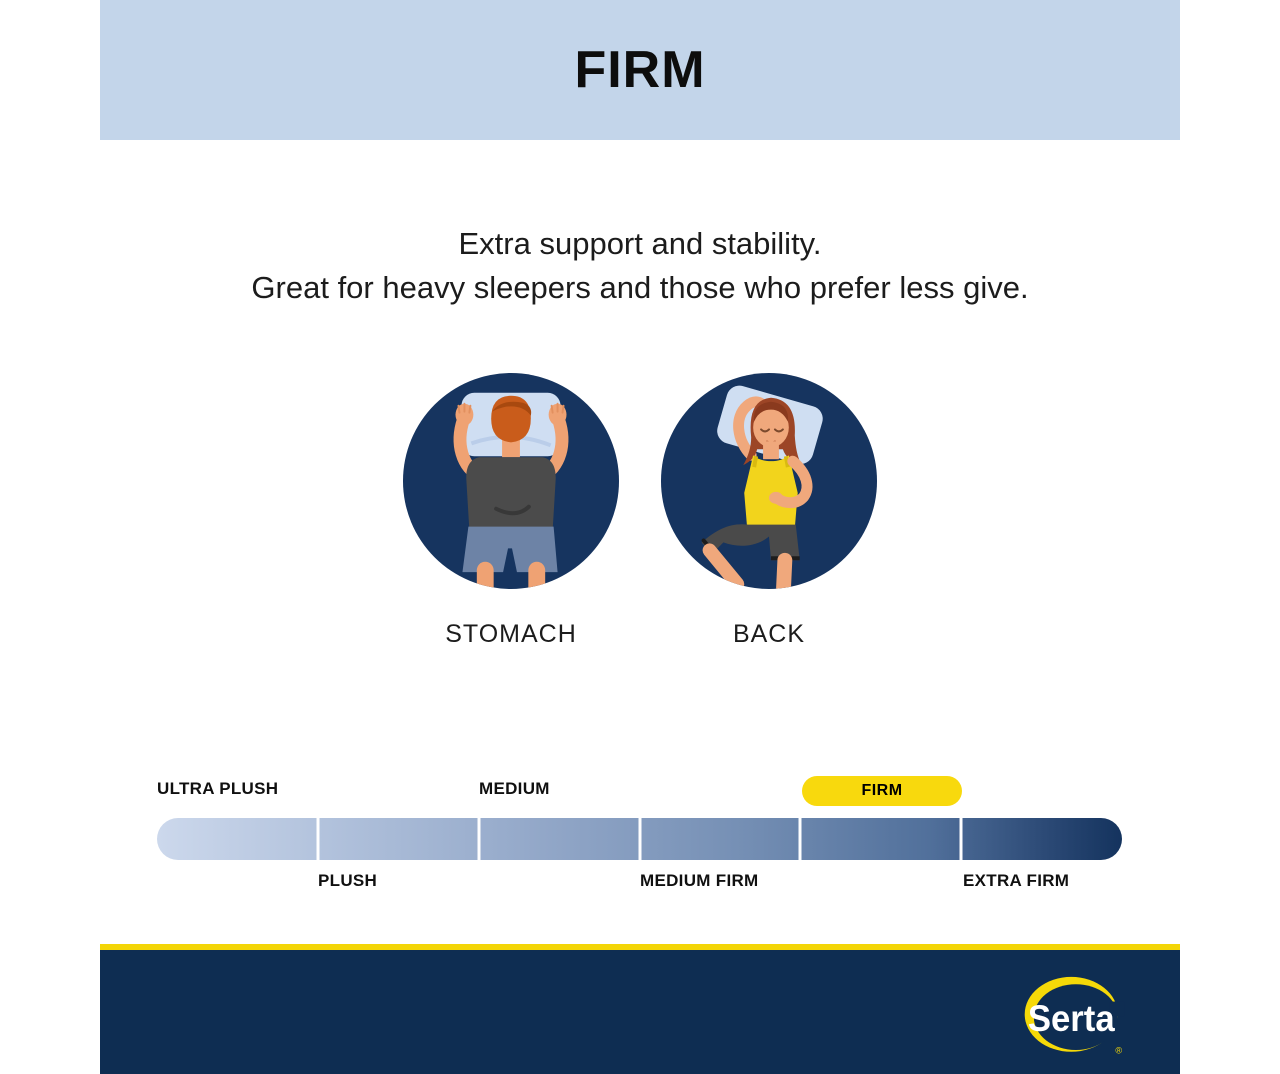 This screenshot has width=1280, height=1074. Describe the element at coordinates (218, 788) in the screenshot. I see `scale-label-ultra-plush: ULTRA PLUSH` at that location.